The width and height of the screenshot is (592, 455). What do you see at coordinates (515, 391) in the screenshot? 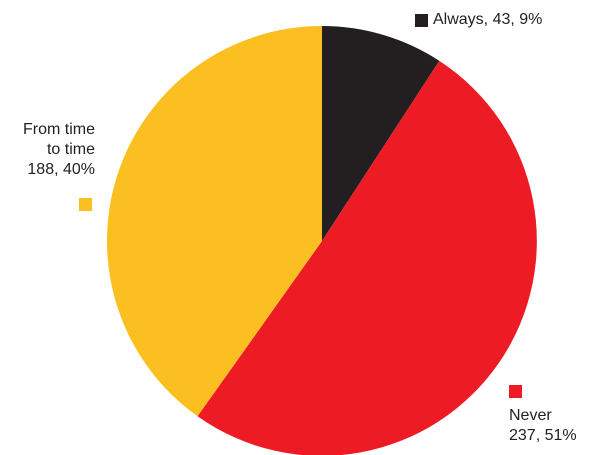
I see `legend-swatch-never` at bounding box center [515, 391].